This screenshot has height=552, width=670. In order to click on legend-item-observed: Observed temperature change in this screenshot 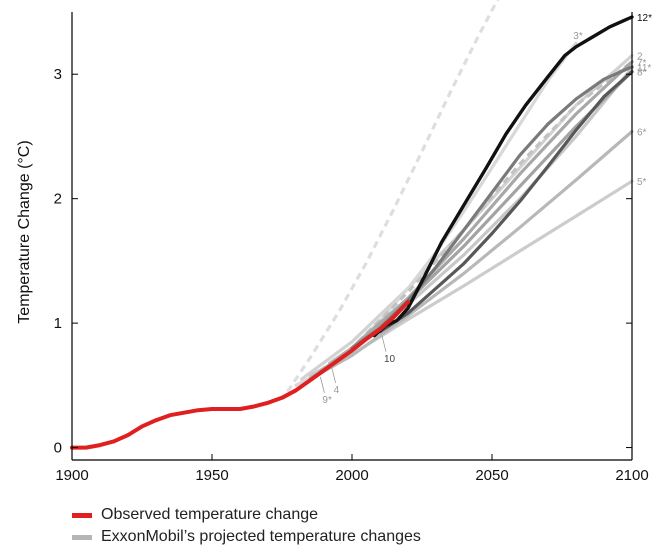, I will do `click(246, 515)`.